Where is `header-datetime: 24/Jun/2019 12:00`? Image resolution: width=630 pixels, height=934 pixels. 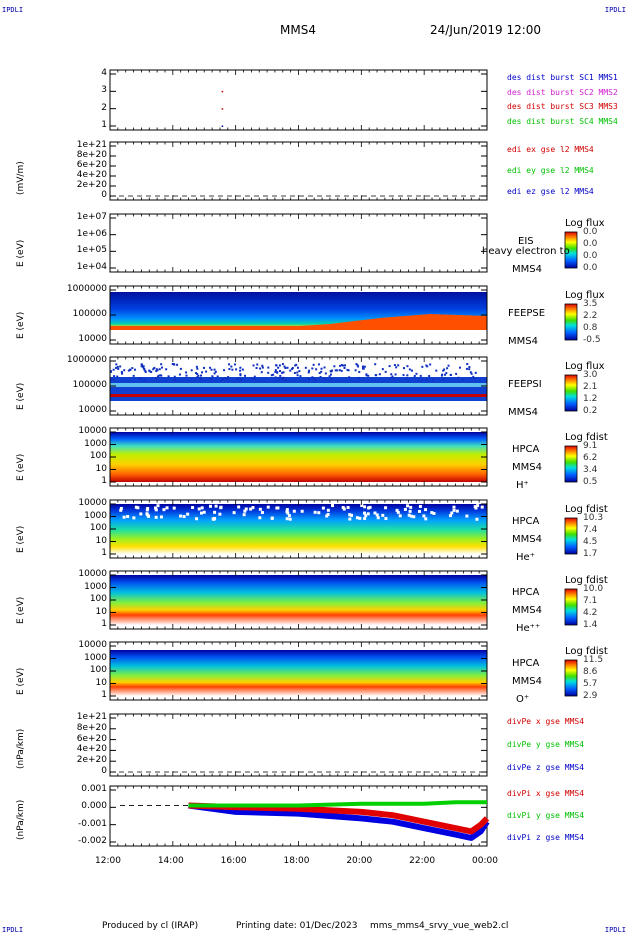
header-datetime: 24/Jun/2019 12:00 is located at coordinates (486, 30).